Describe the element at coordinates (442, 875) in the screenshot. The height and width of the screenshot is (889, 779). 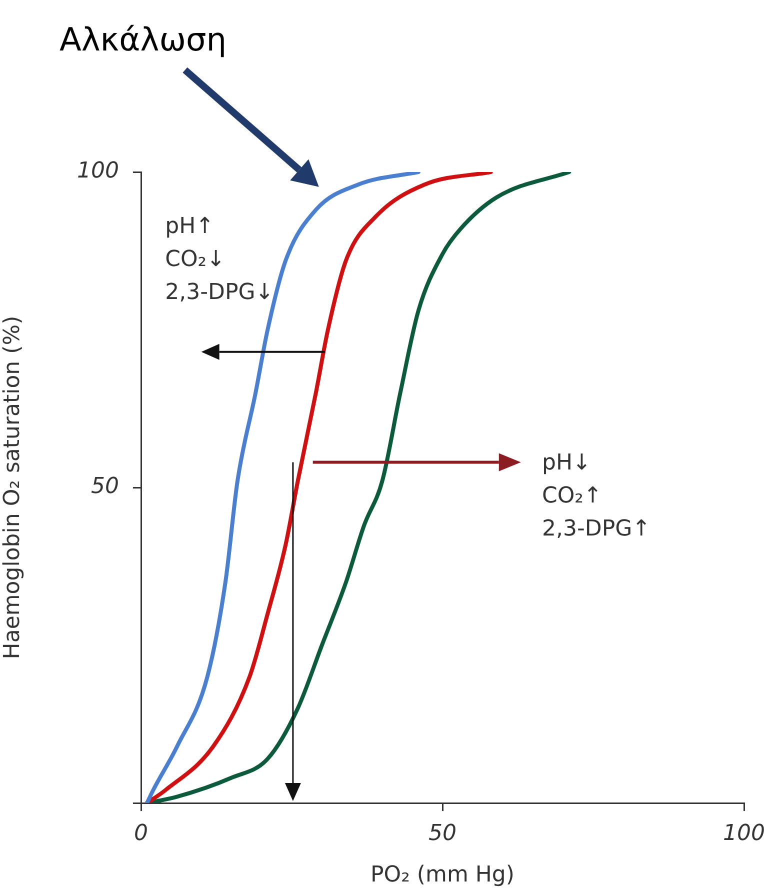
I see `x-axis-title: PO₂ (mm Hg)` at that location.